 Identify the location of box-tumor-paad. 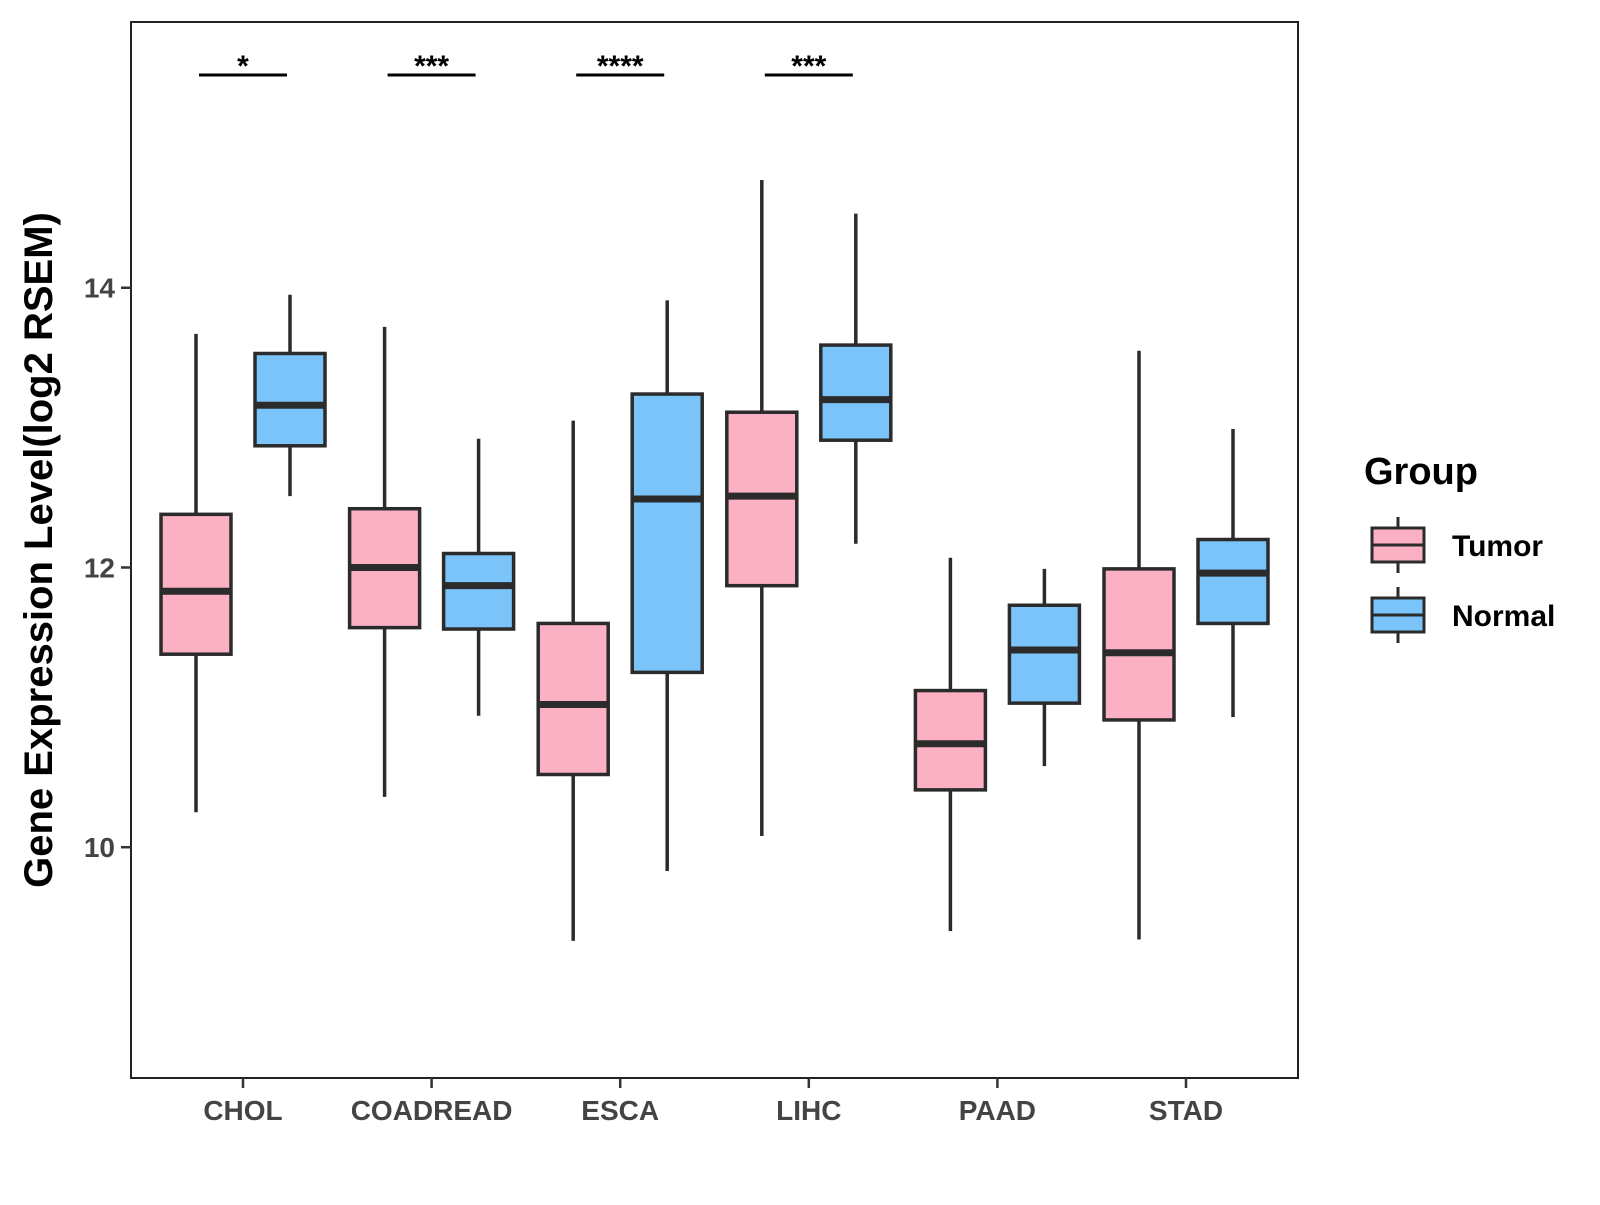
(950, 744).